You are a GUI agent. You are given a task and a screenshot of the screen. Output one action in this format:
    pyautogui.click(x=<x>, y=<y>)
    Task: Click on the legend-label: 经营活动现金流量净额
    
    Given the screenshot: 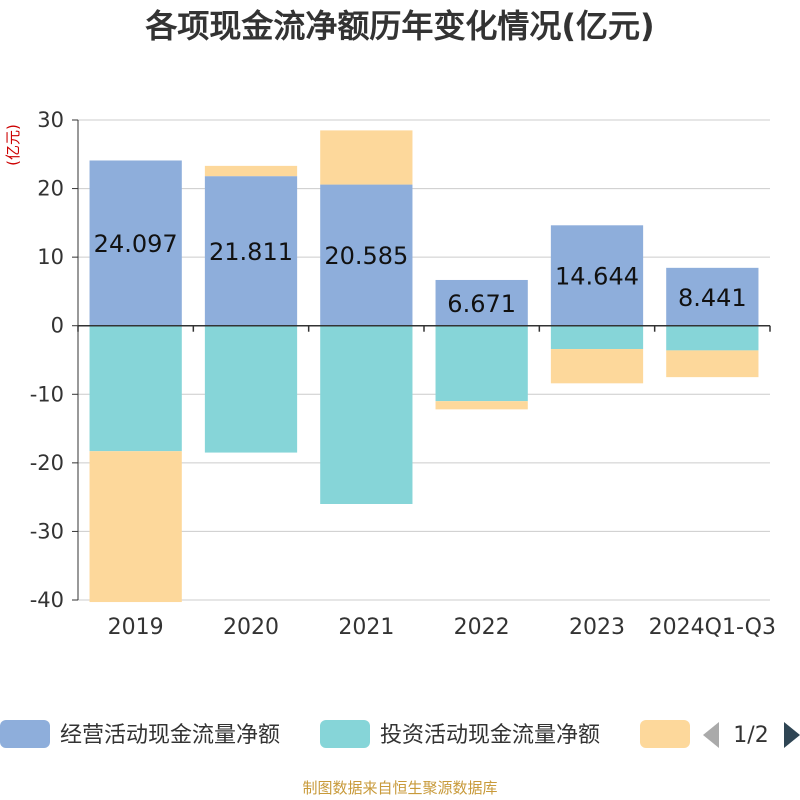 What is the action you would take?
    pyautogui.click(x=170, y=735)
    